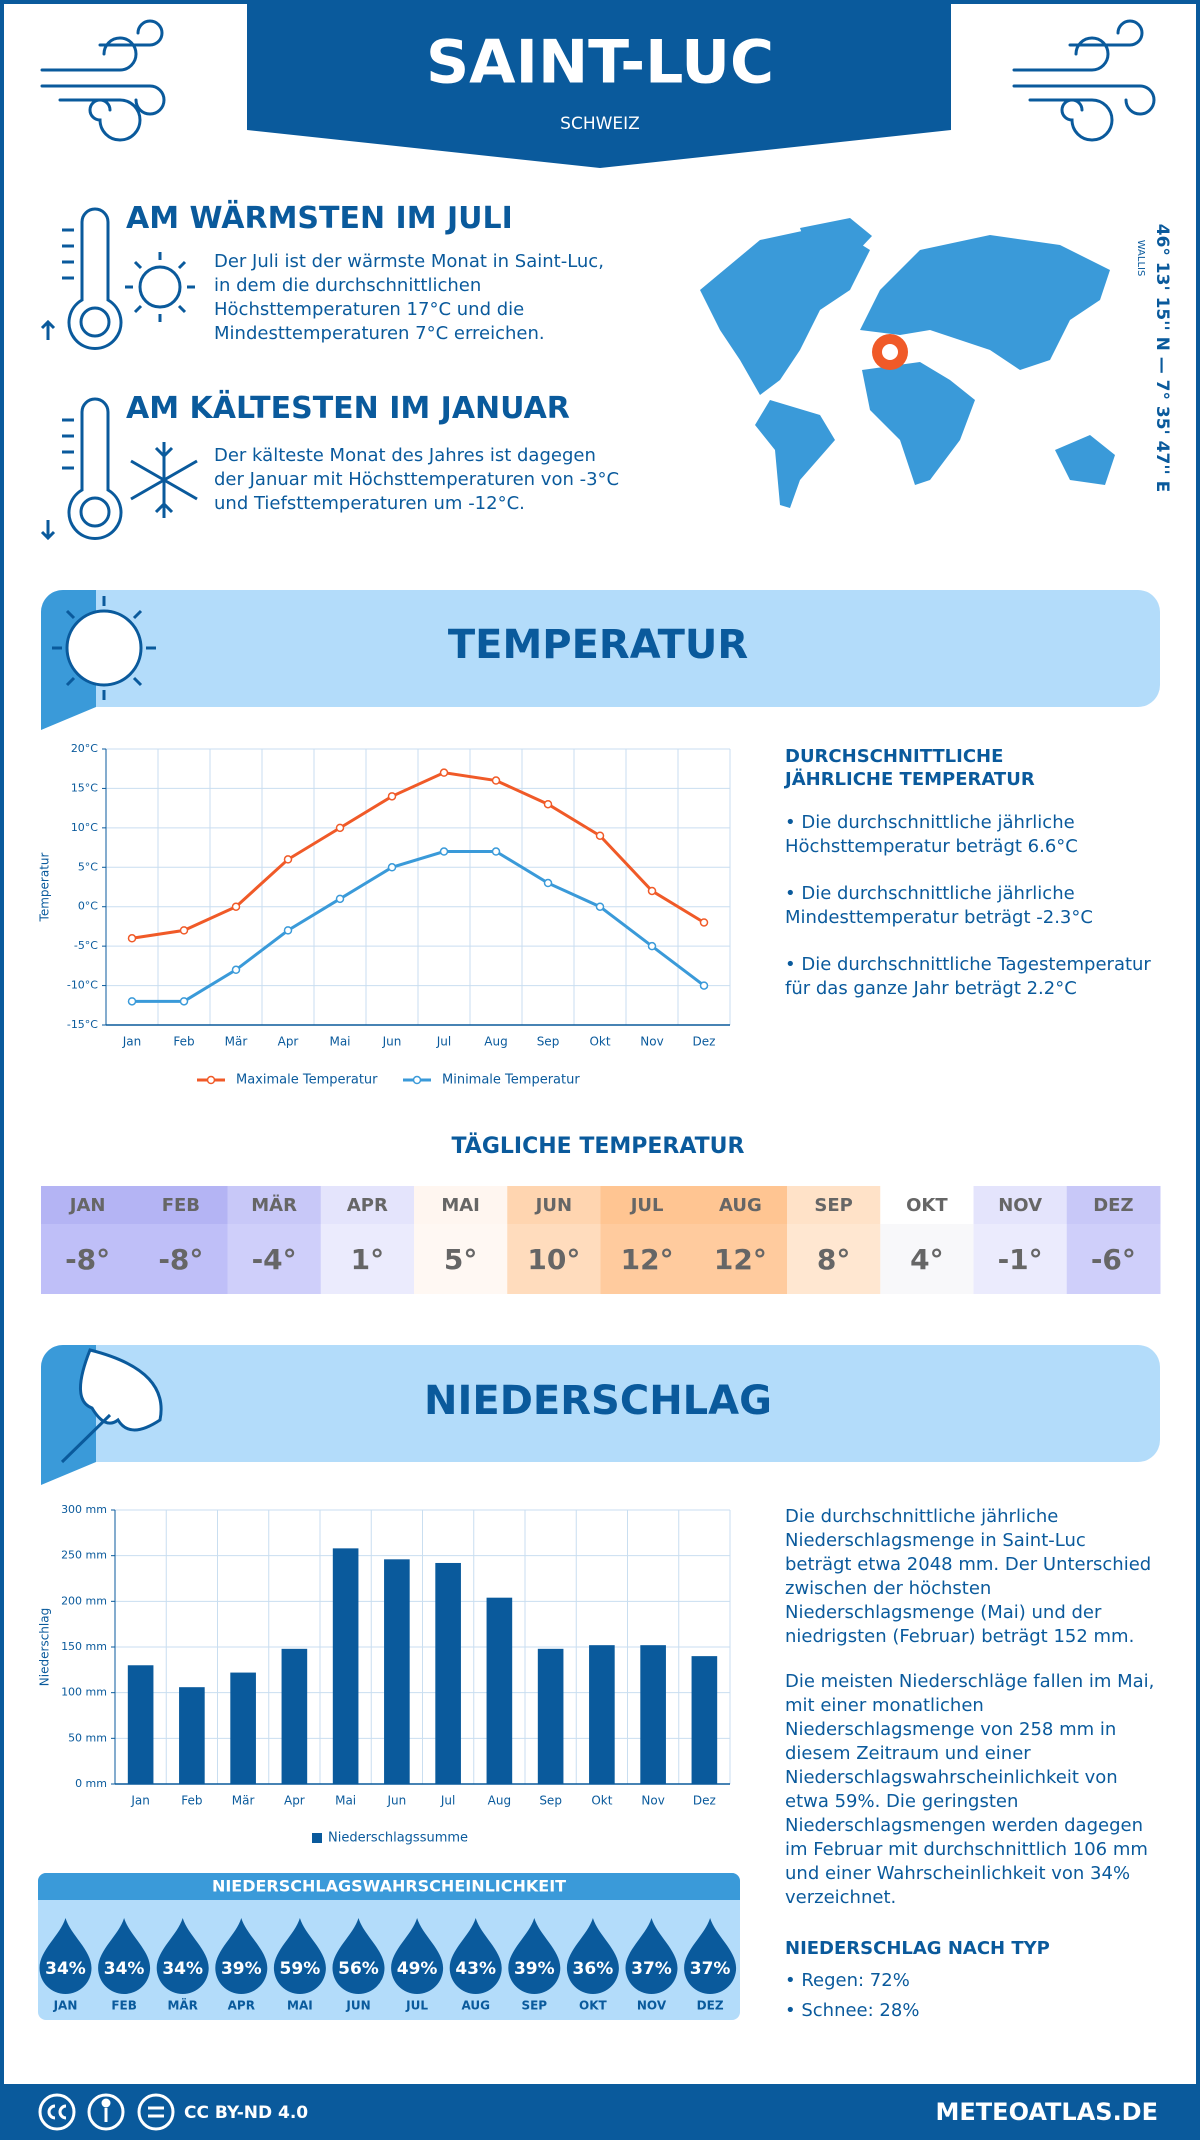 This screenshot has height=2140, width=1200. What do you see at coordinates (833, 1205) in the screenshot?
I see `month-label: SEP` at bounding box center [833, 1205].